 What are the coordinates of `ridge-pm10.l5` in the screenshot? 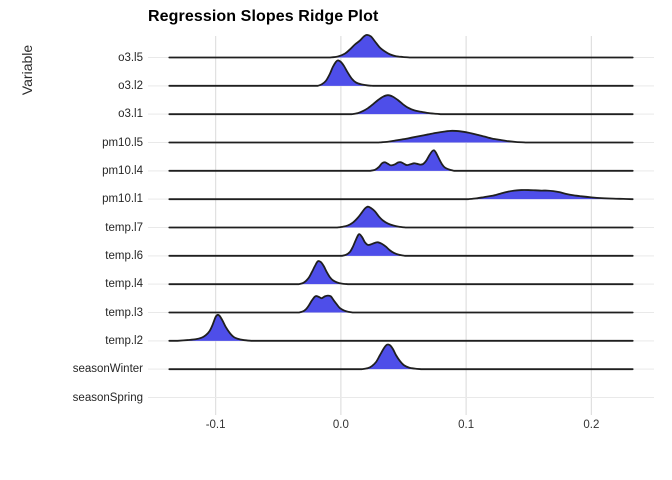 It's located at (401, 136).